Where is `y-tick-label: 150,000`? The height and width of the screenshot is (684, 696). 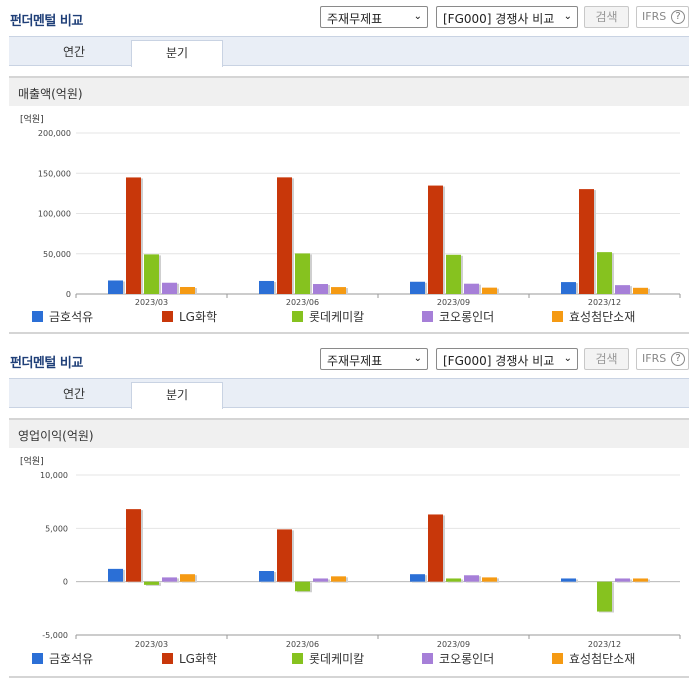
y-tick-label: 150,000 is located at coordinates (54, 173).